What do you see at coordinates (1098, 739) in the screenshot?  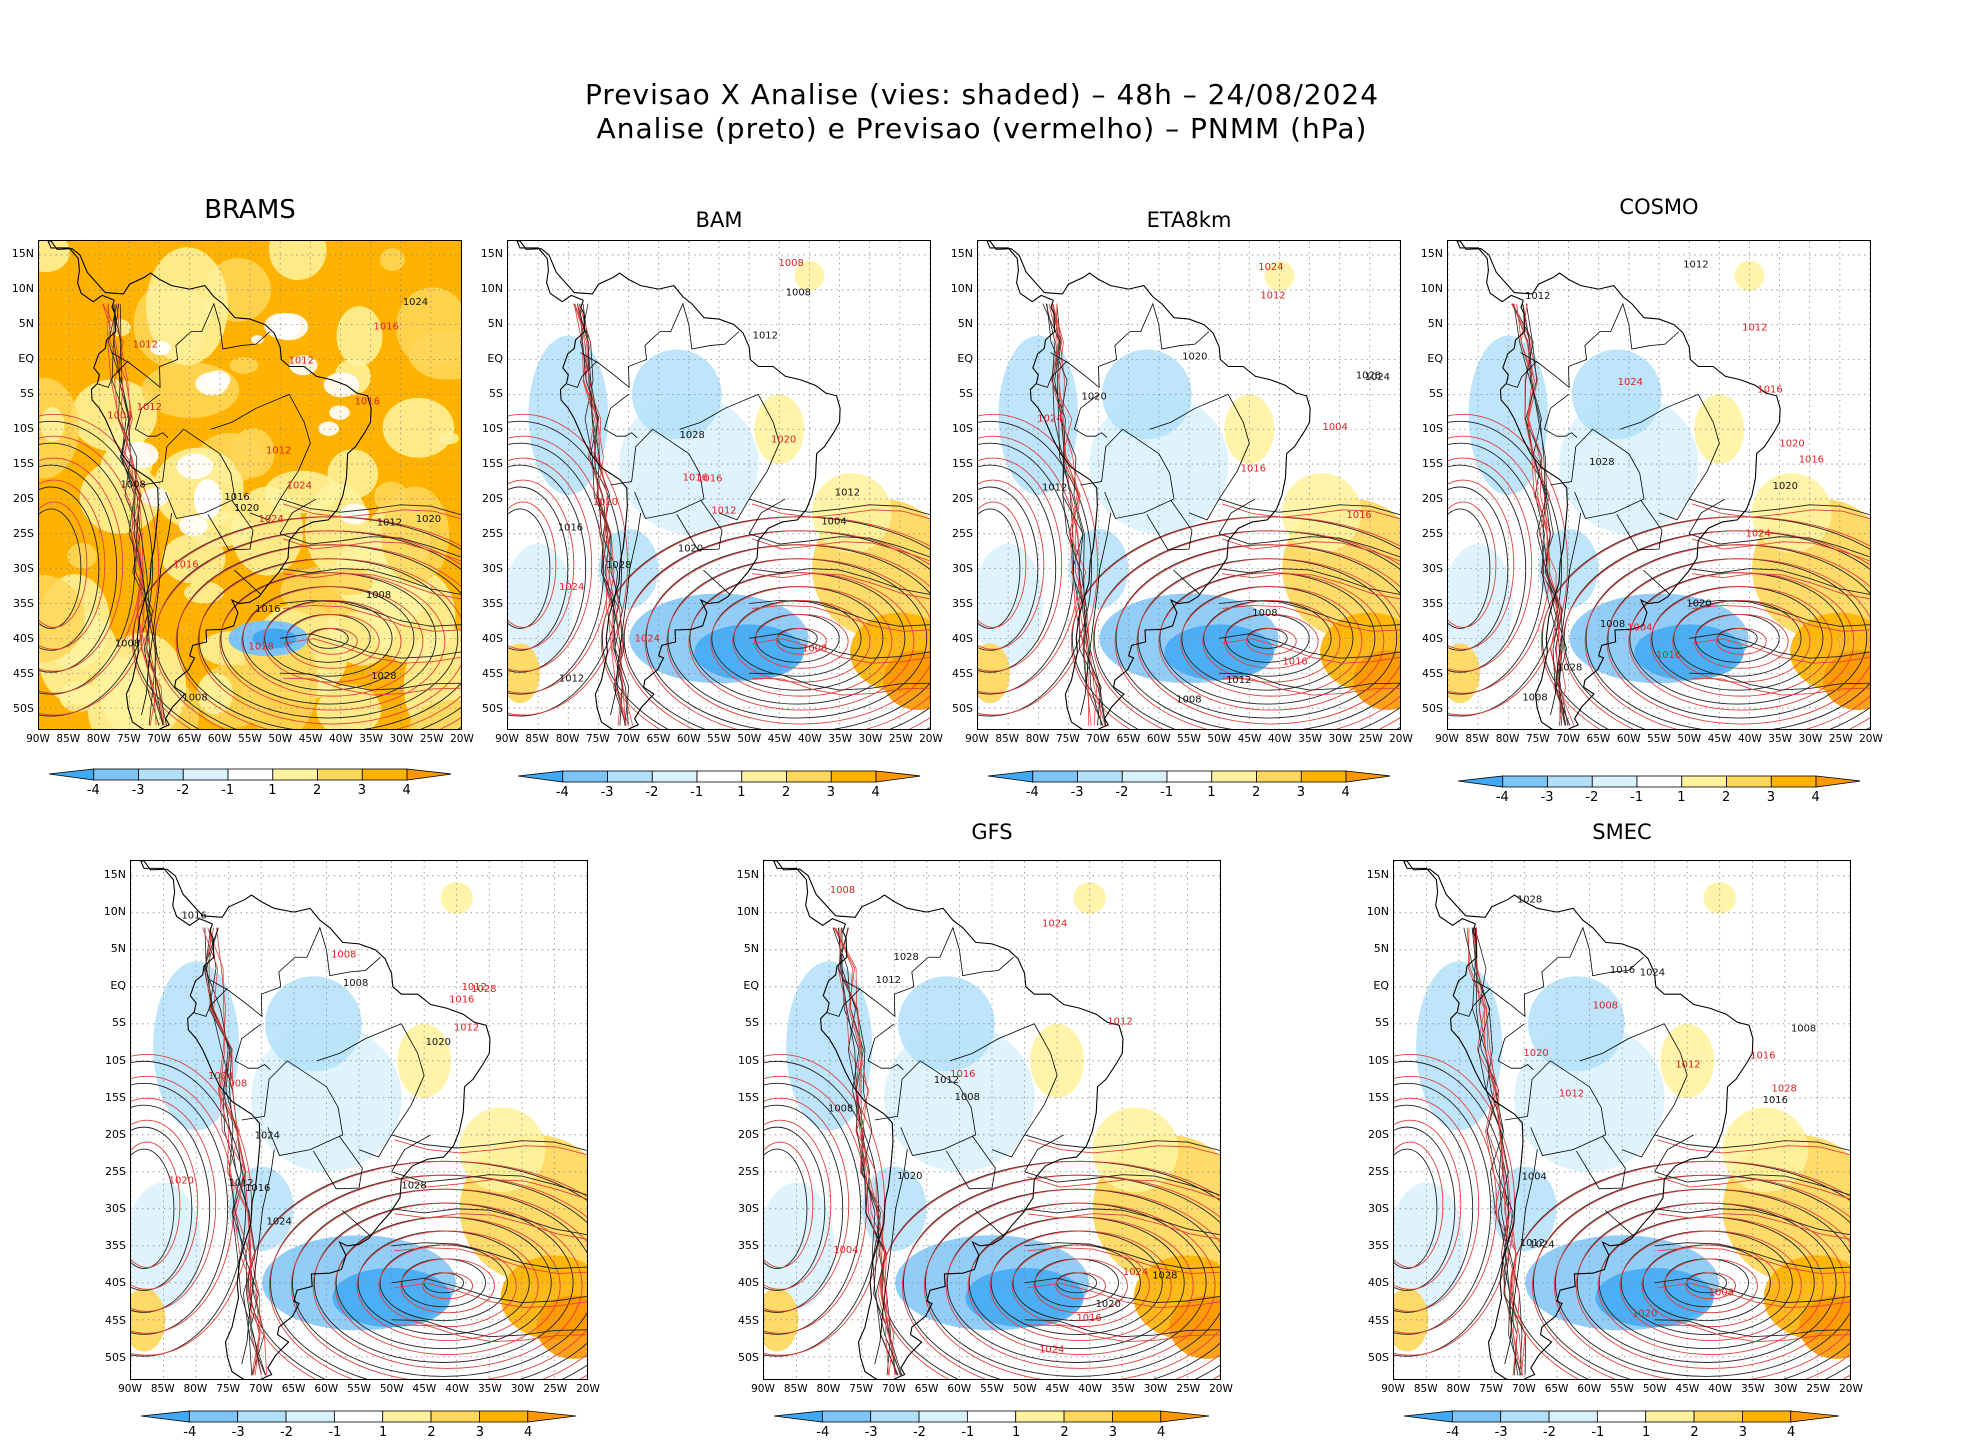 I see `lon-tick-label: 70W` at bounding box center [1098, 739].